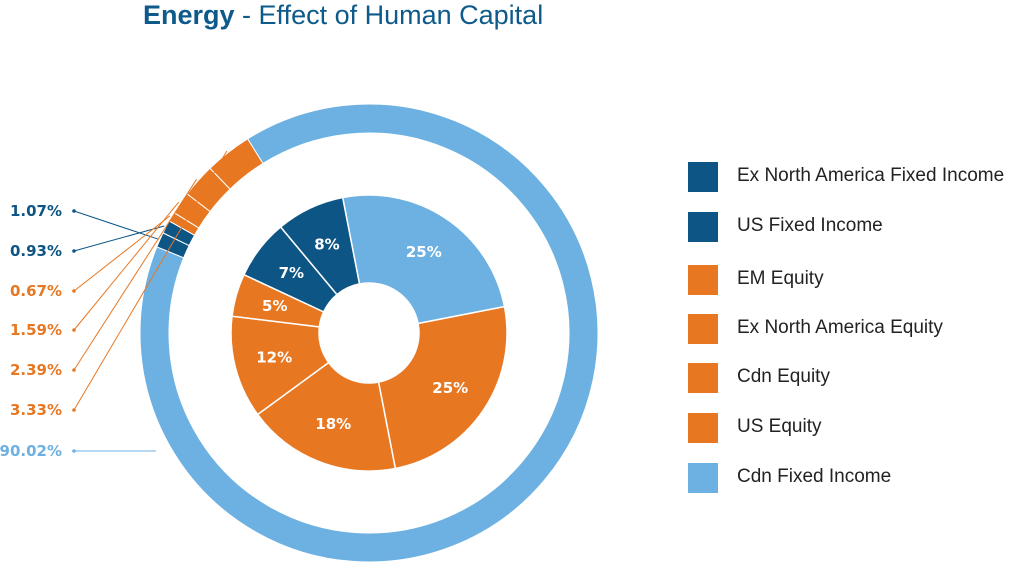  I want to click on outer-slice-label: 0.67%, so click(36, 291).